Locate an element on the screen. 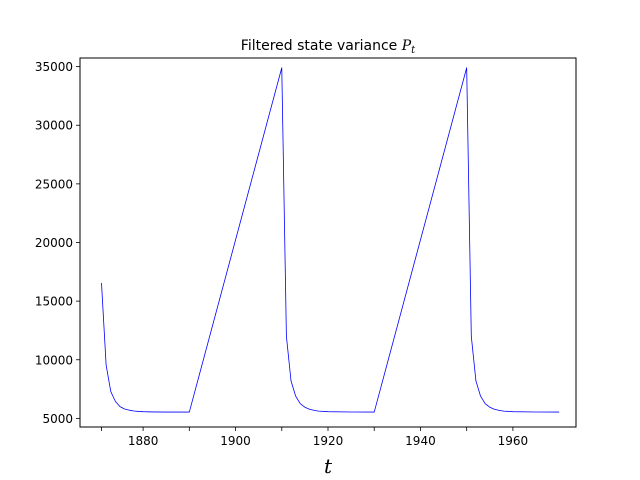 This screenshot has height=480, width=640. chart-title-symbol: P is located at coordinates (406, 46).